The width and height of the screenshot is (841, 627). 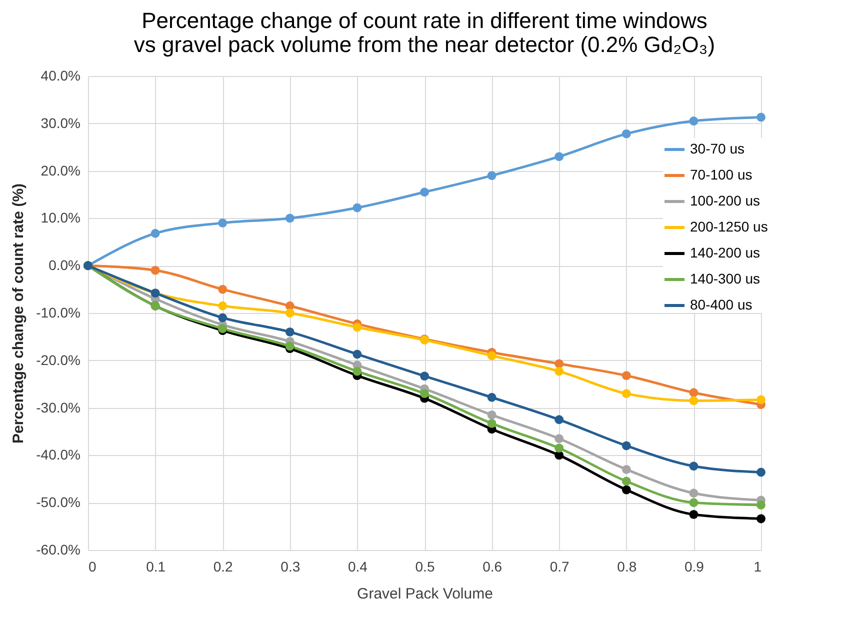 What do you see at coordinates (92, 566) in the screenshot?
I see `x-tick-label: 0` at bounding box center [92, 566].